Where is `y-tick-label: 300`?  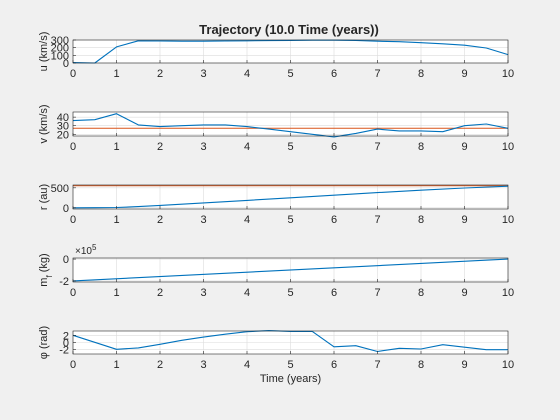
y-tick-label: 300 is located at coordinates (60, 41).